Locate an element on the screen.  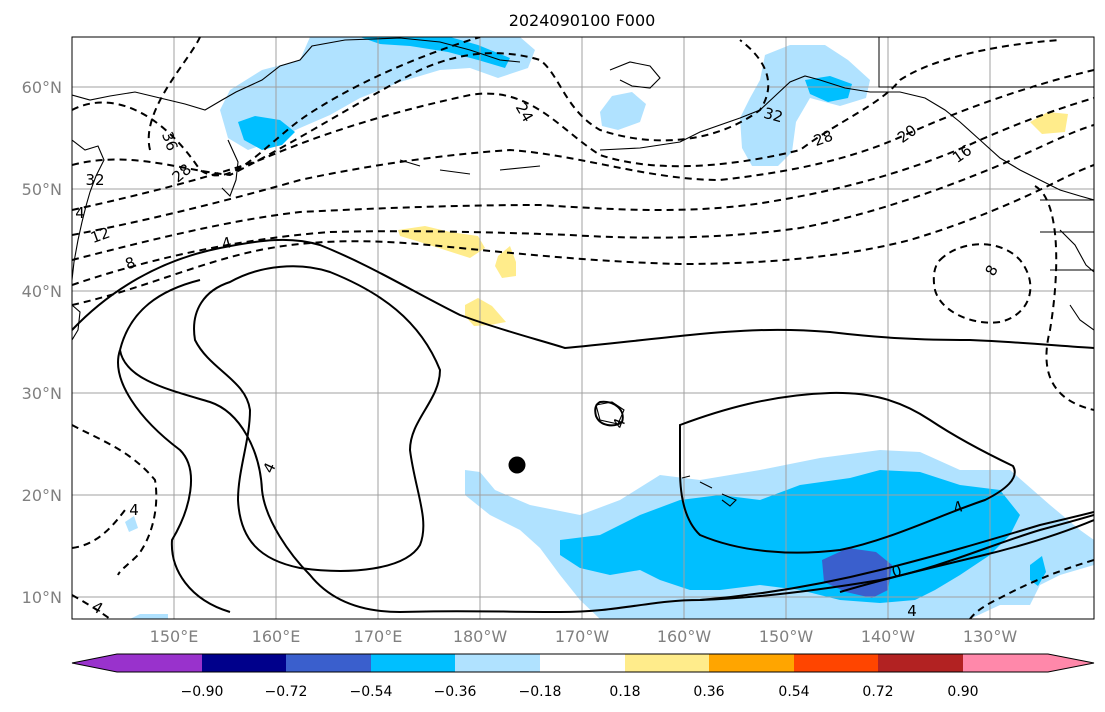
negative-anomaly-region-alaska-inner is located at coordinates (828, 89).